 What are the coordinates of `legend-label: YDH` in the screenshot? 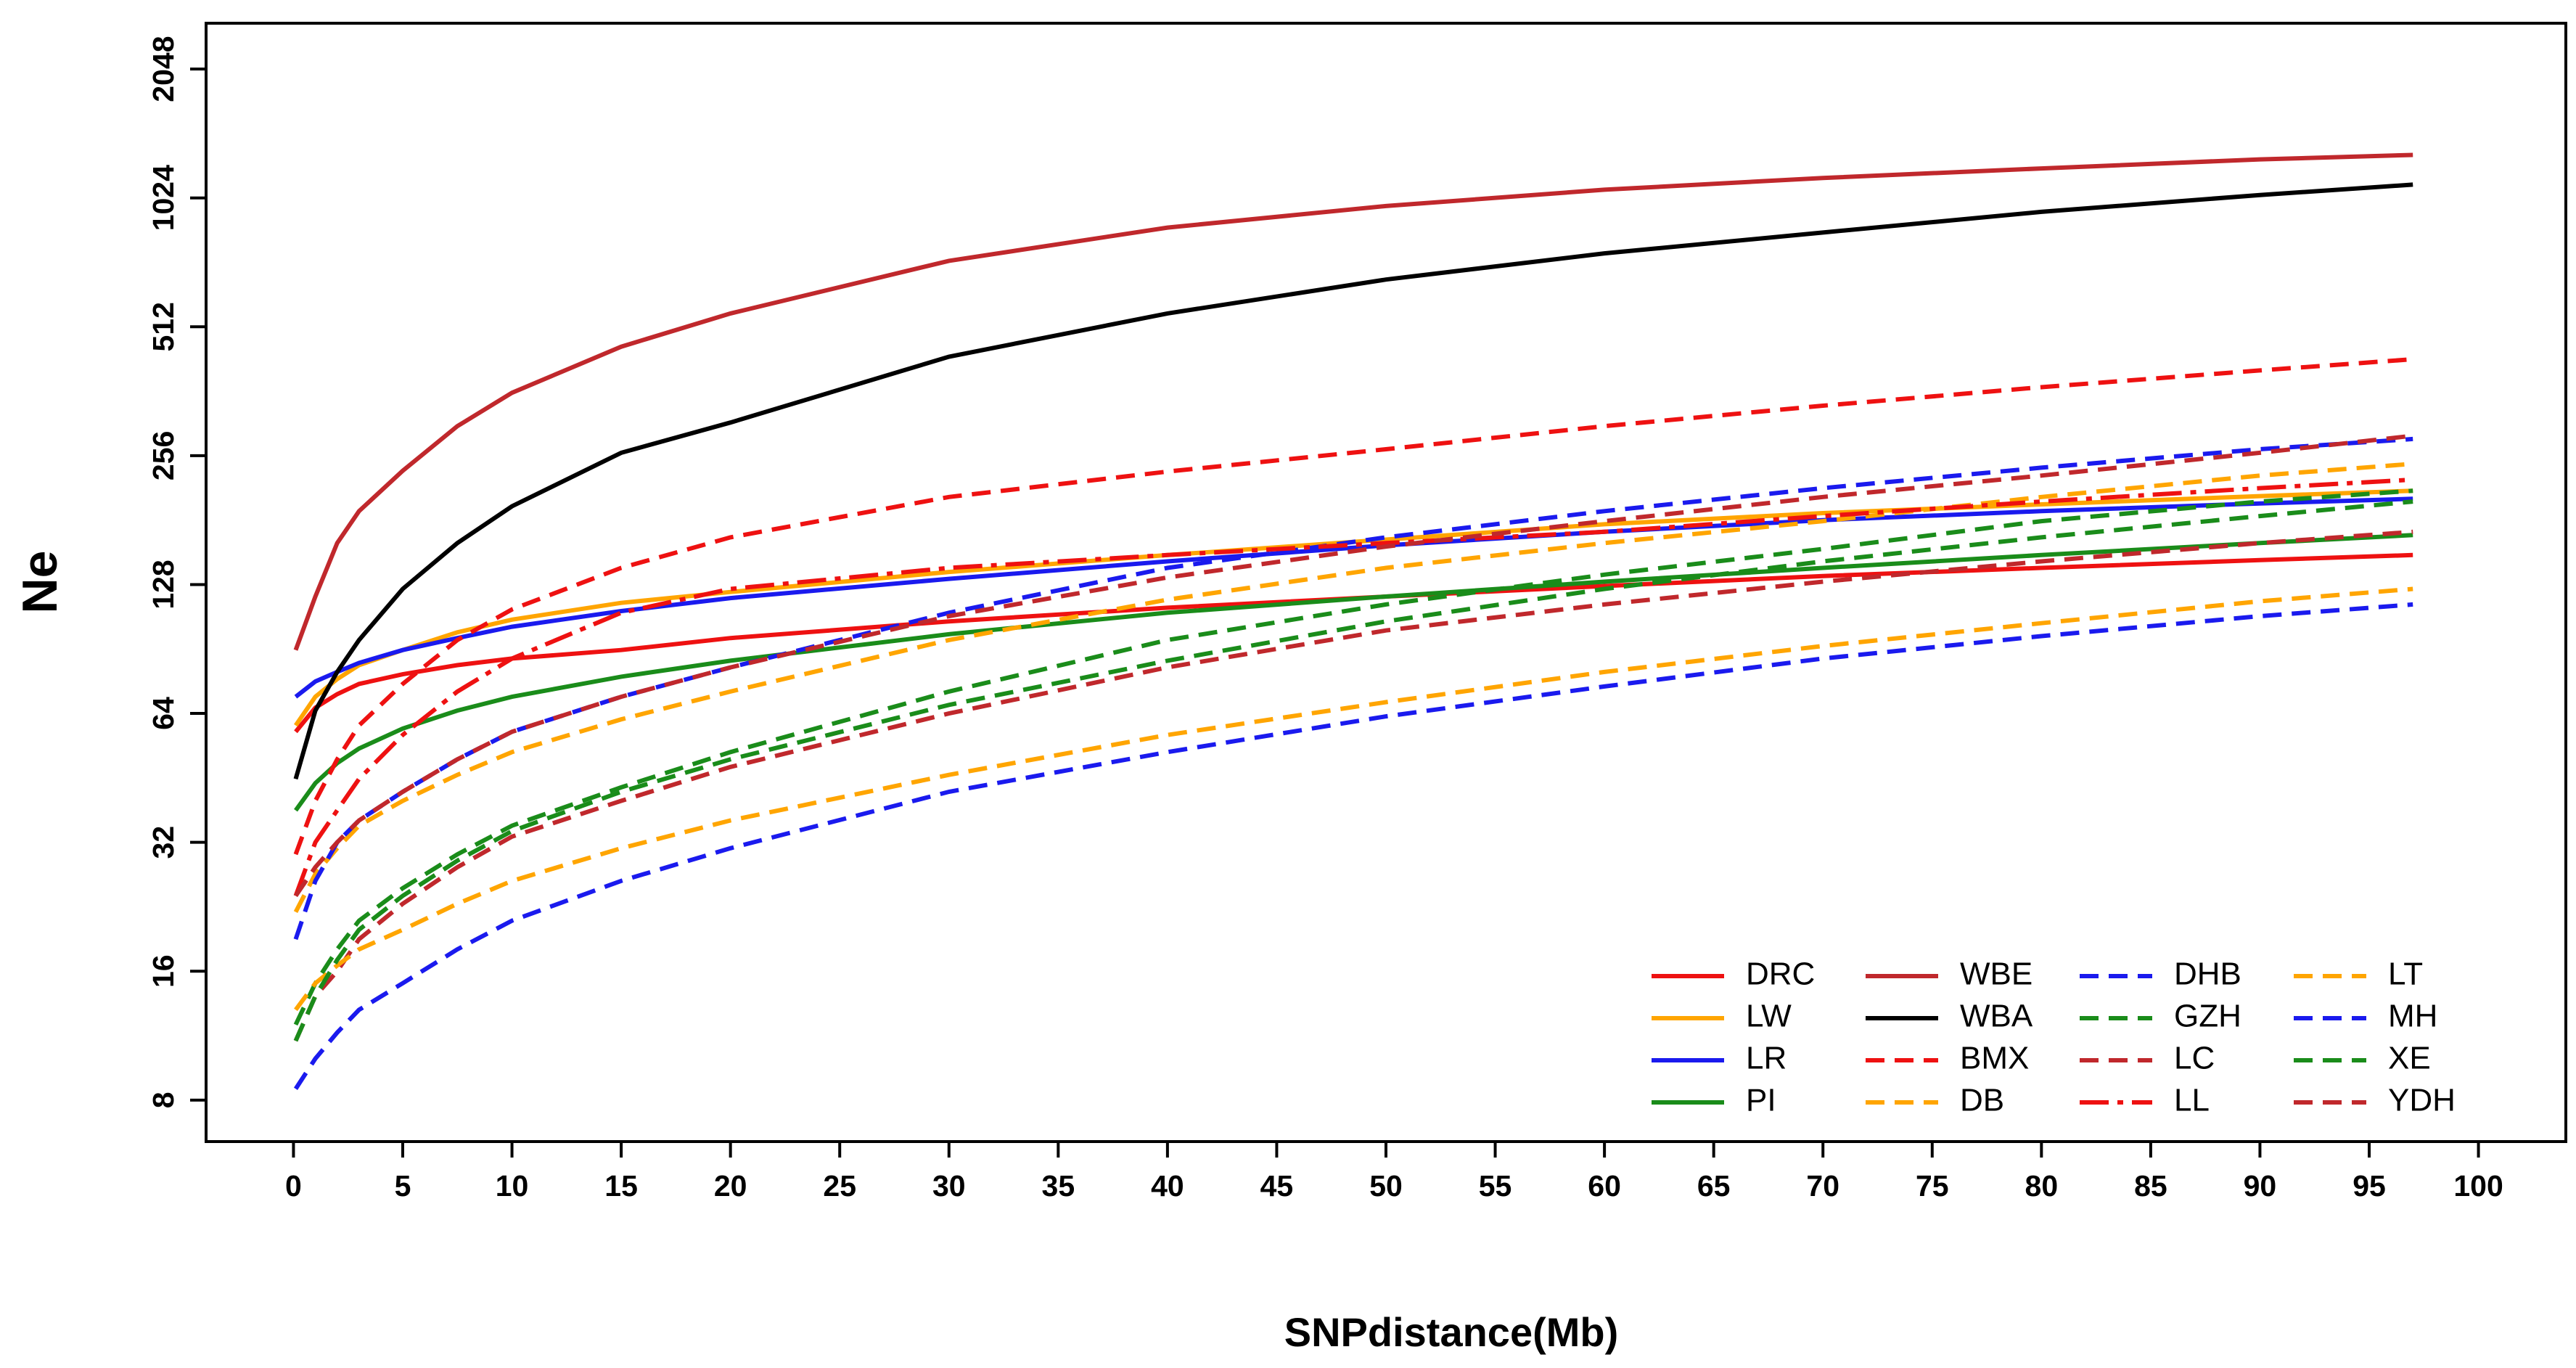 It's located at (2422, 1100).